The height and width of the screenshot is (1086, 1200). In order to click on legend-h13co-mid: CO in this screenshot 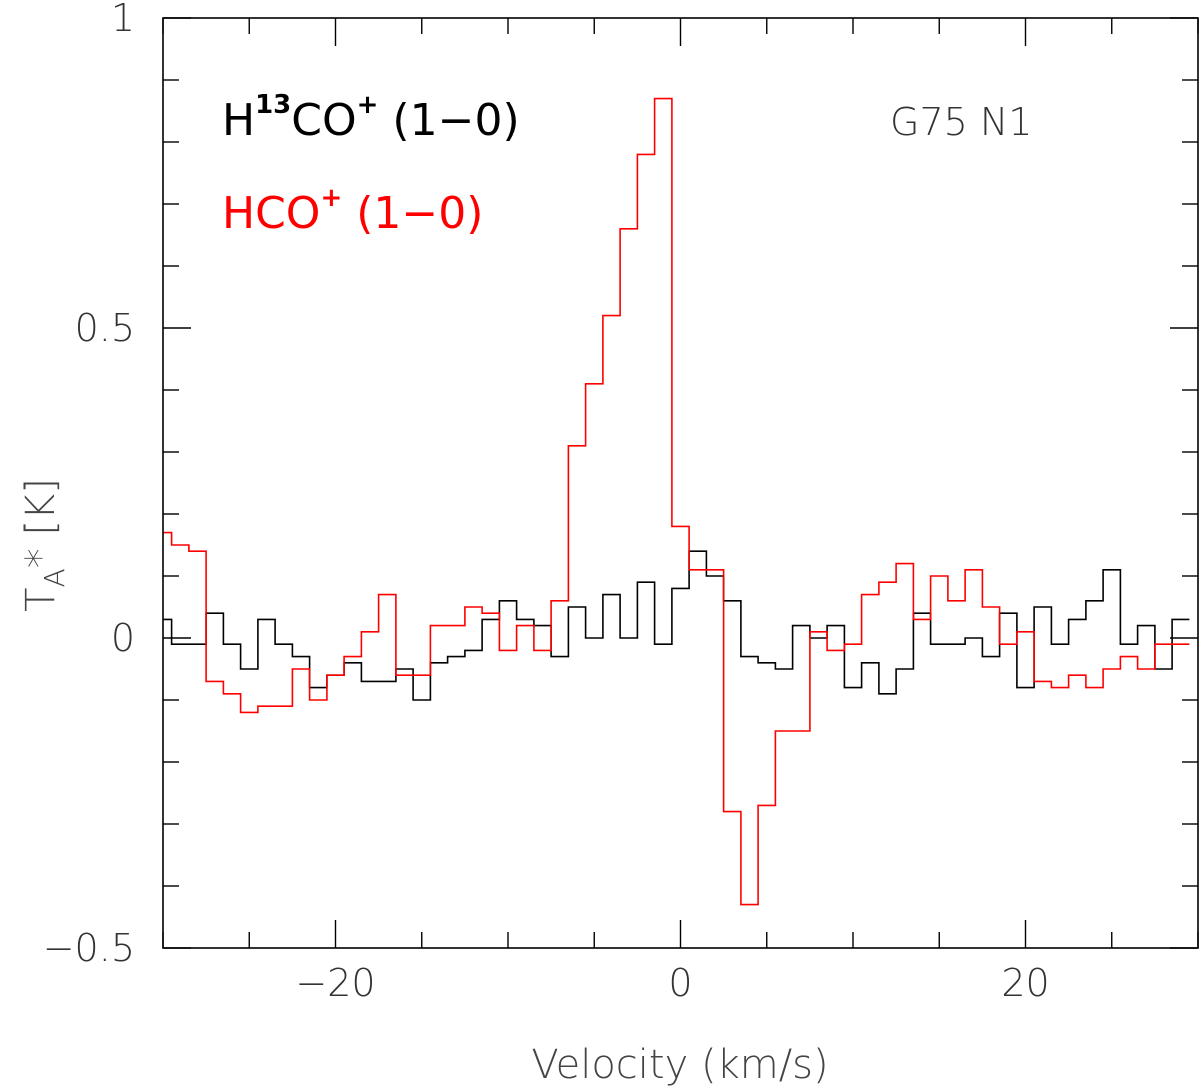, I will do `click(323, 120)`.